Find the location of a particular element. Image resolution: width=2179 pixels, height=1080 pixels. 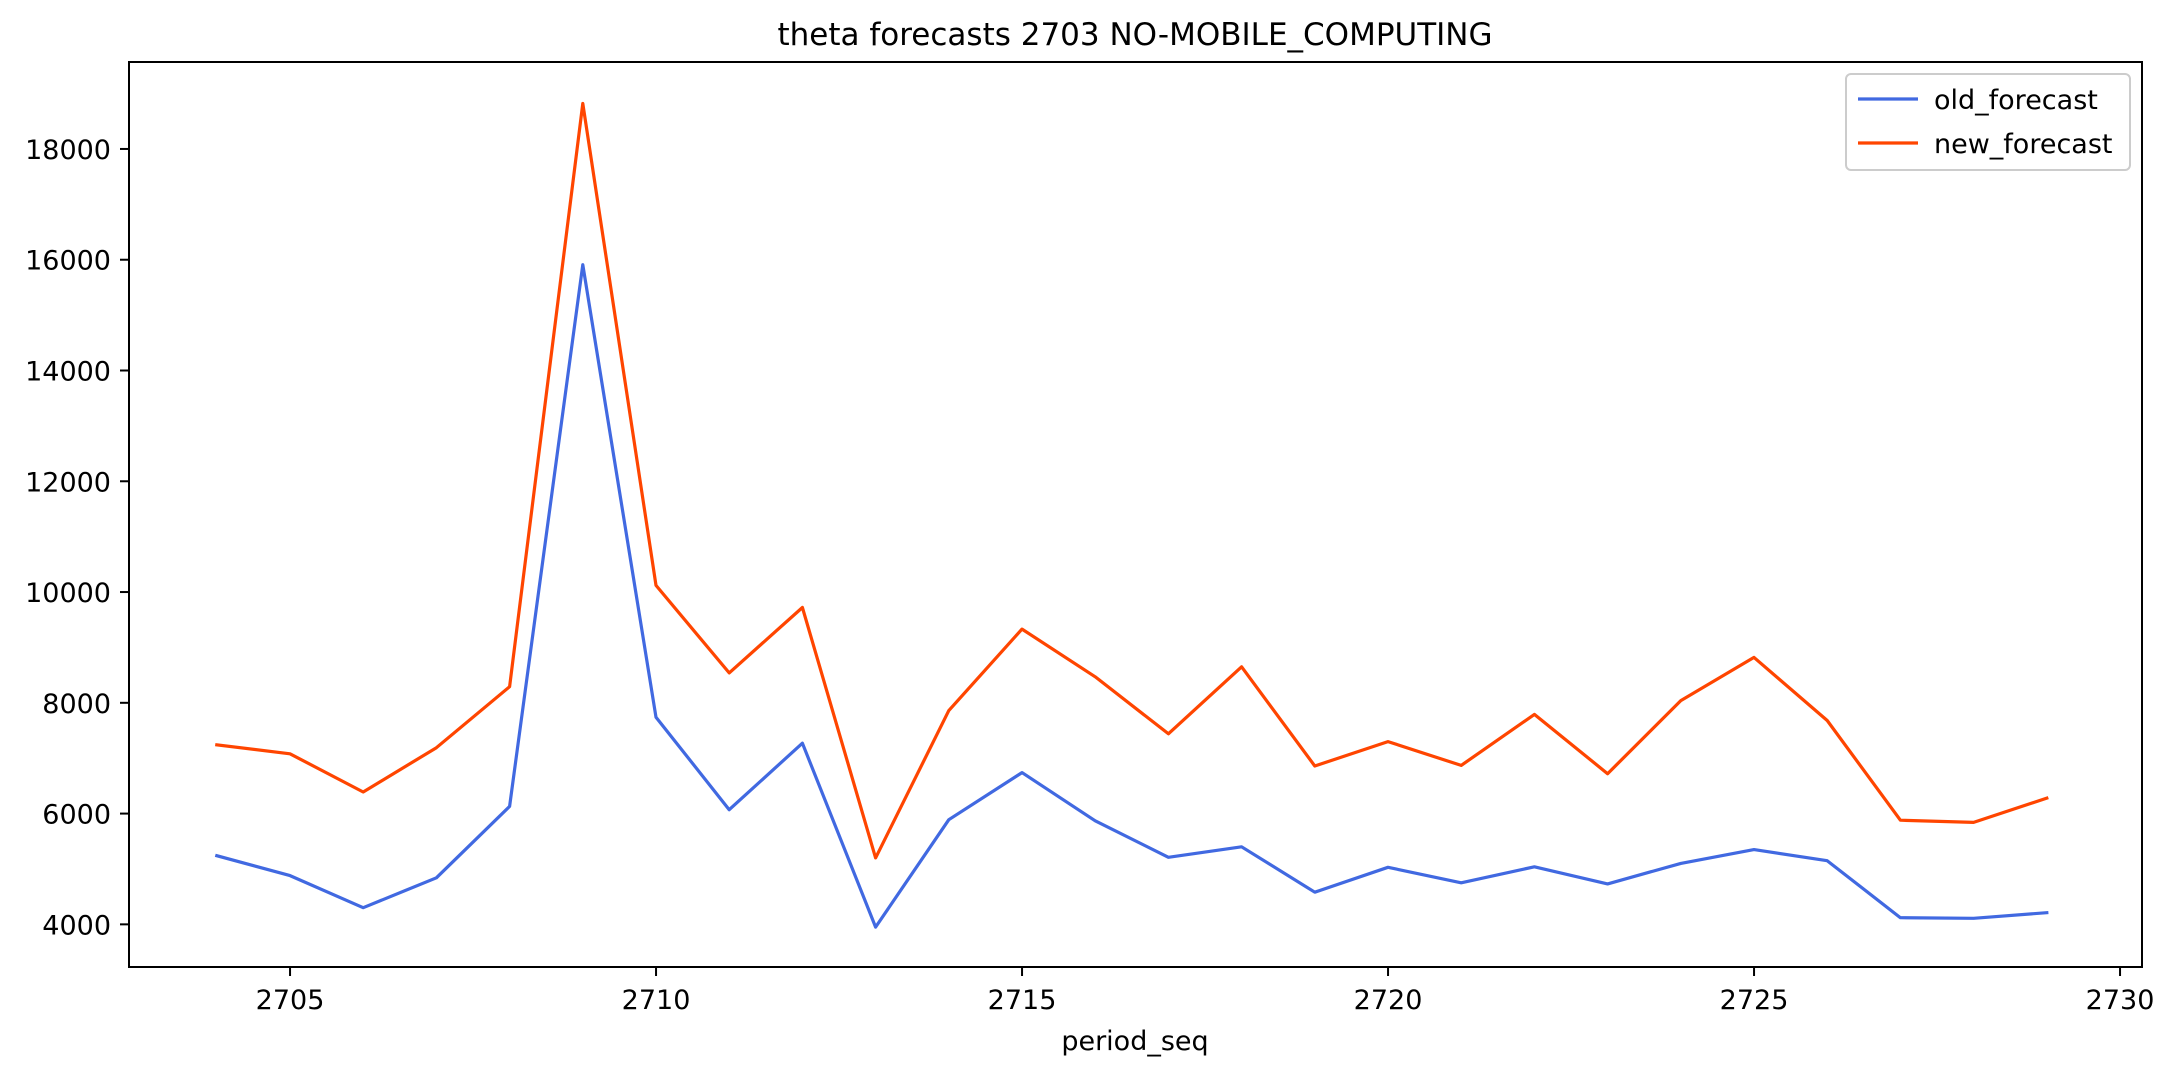

x-tick-label: 2730 is located at coordinates (2120, 1000).